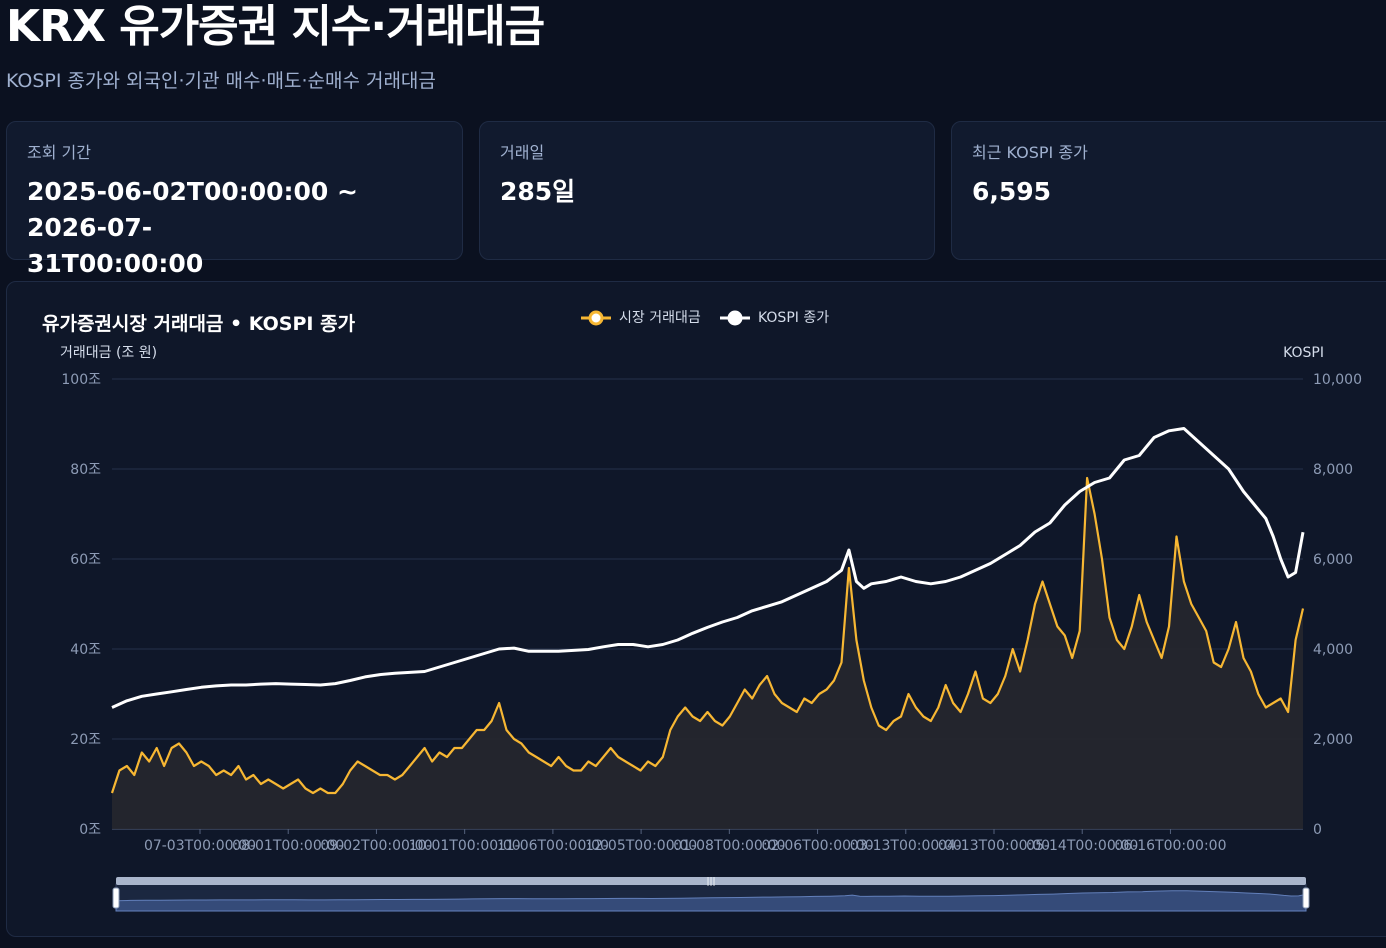 The width and height of the screenshot is (1386, 948). I want to click on x-tick-label: 07-03T00:00:00, so click(200, 846).